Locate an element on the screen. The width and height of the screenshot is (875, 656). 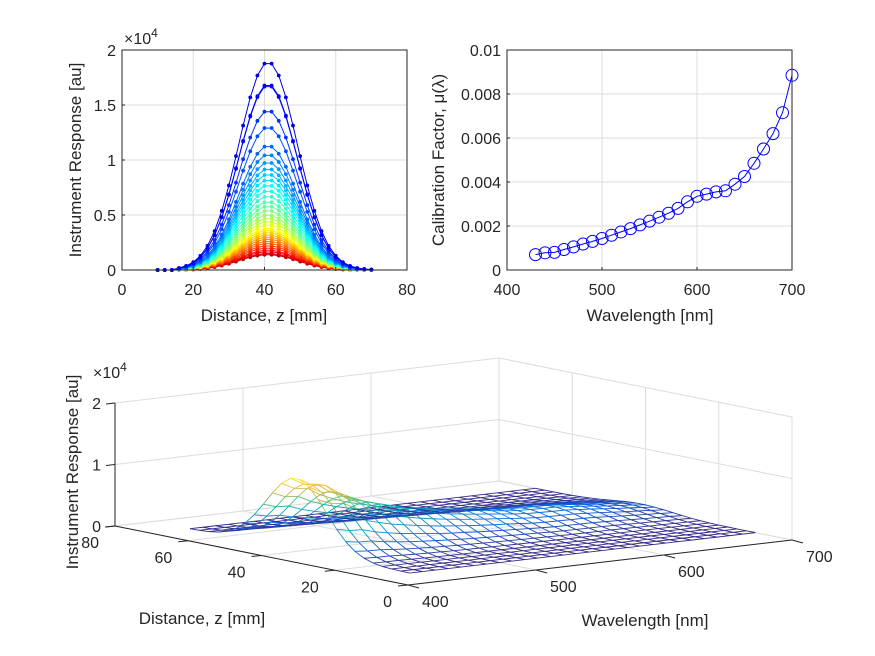
p3-y-label: Distance, z [mm] is located at coordinates (202, 618).